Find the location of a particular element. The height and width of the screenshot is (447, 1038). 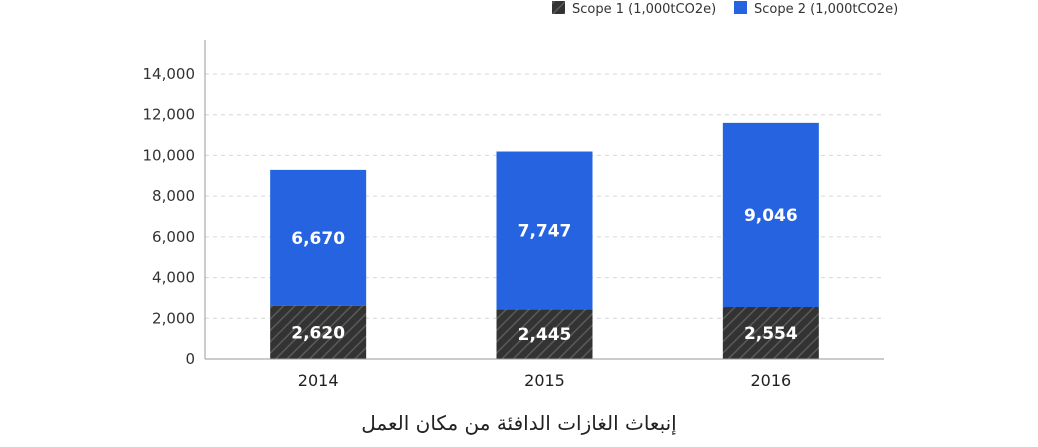

data-label: 2,445 is located at coordinates (545, 335).